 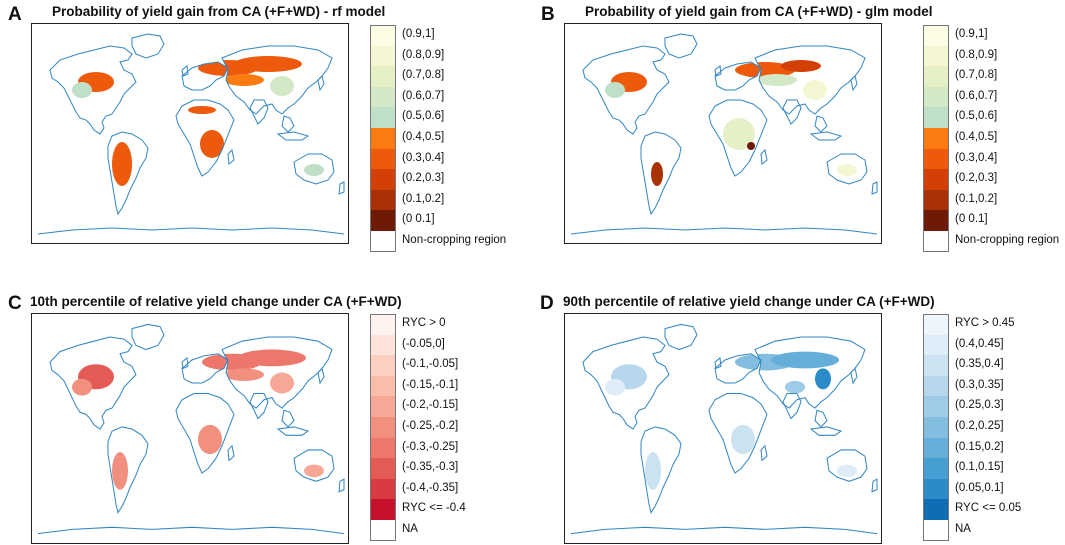 I want to click on legend-label: (-0.3,-0.25], so click(x=430, y=446).